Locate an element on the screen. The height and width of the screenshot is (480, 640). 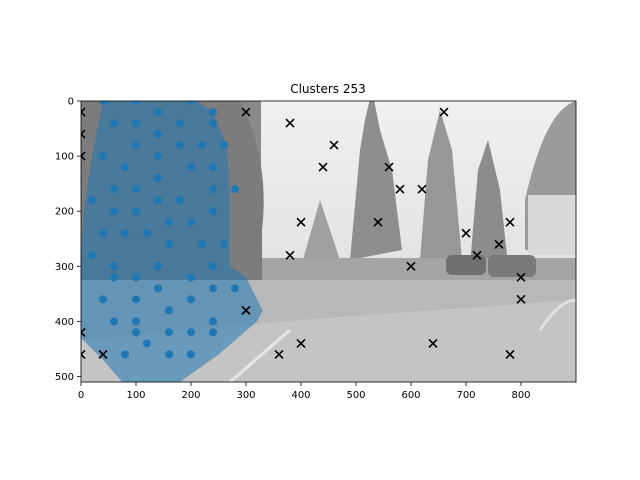
y-tick-label: 400 is located at coordinates (64, 322).